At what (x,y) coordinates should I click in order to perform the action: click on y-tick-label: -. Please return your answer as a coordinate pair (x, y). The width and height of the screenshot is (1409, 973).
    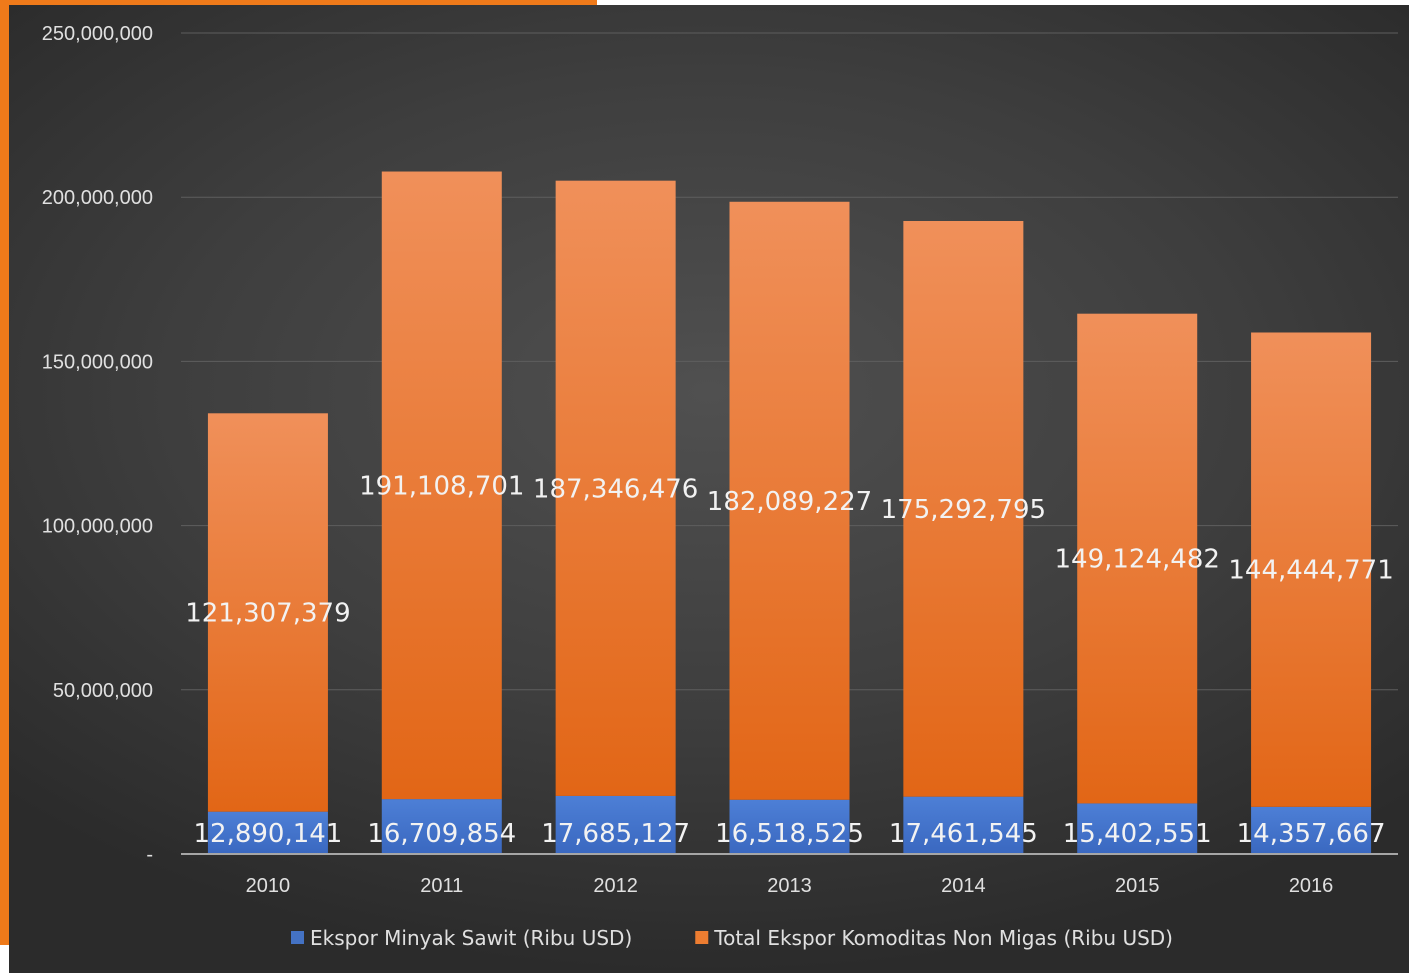
    Looking at the image, I should click on (149, 855).